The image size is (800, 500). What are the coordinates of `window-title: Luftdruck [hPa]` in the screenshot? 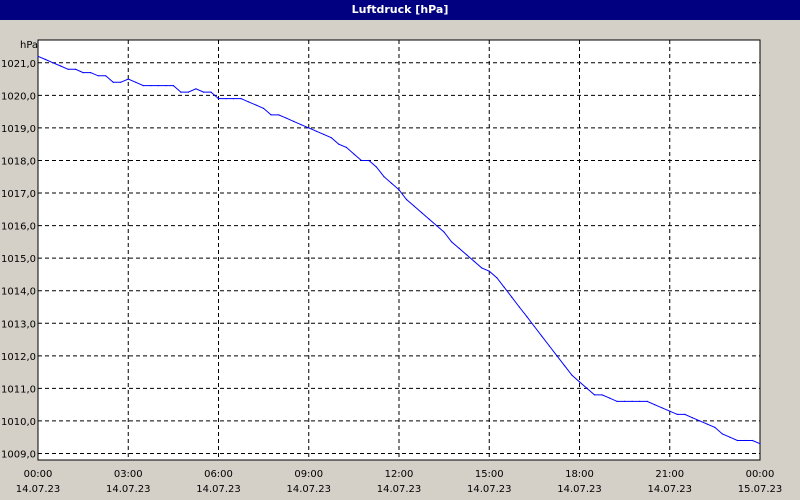 It's located at (400, 10).